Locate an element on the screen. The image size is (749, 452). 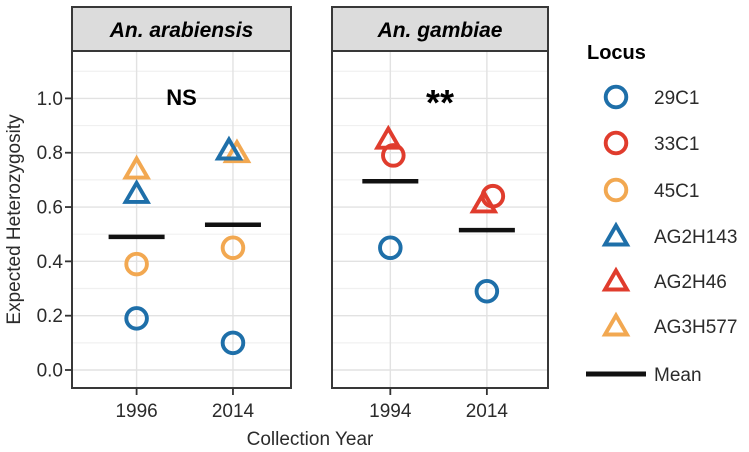
facet-label: An. gambiae is located at coordinates (440, 30).